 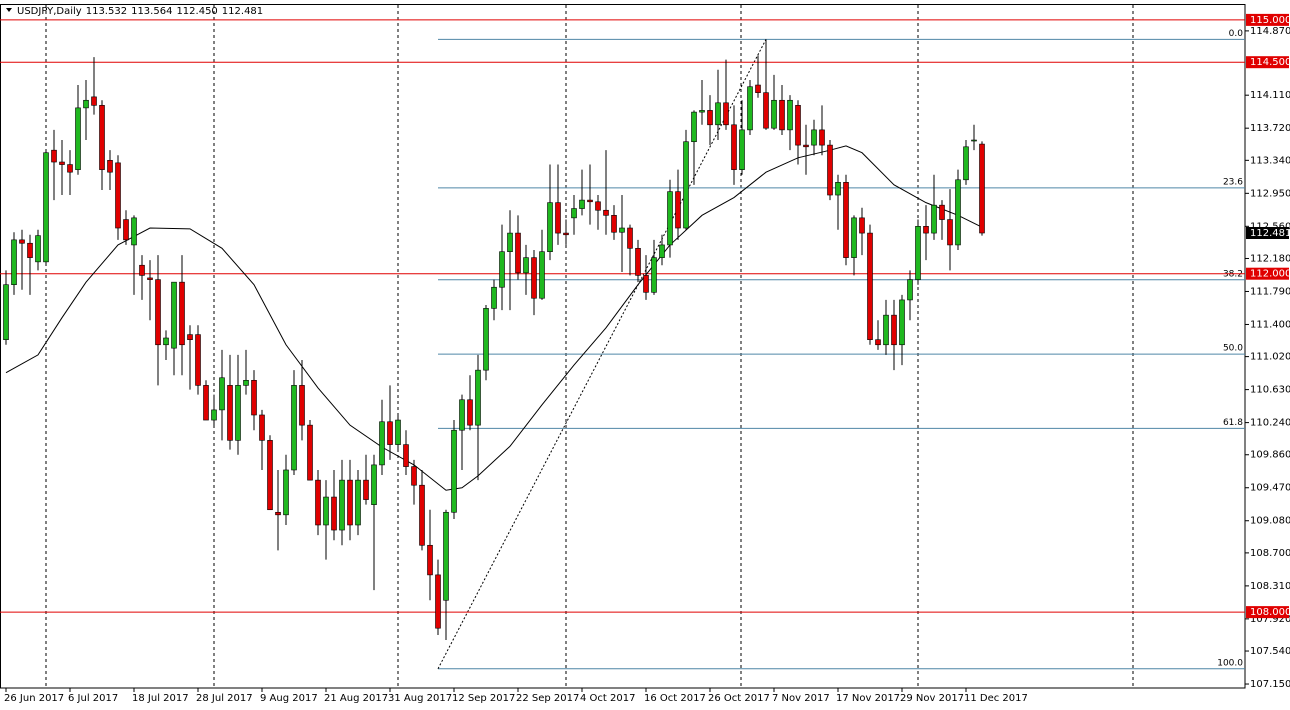 What do you see at coordinates (420, 698) in the screenshot?
I see `x-tick-label: 31 Aug 2017` at bounding box center [420, 698].